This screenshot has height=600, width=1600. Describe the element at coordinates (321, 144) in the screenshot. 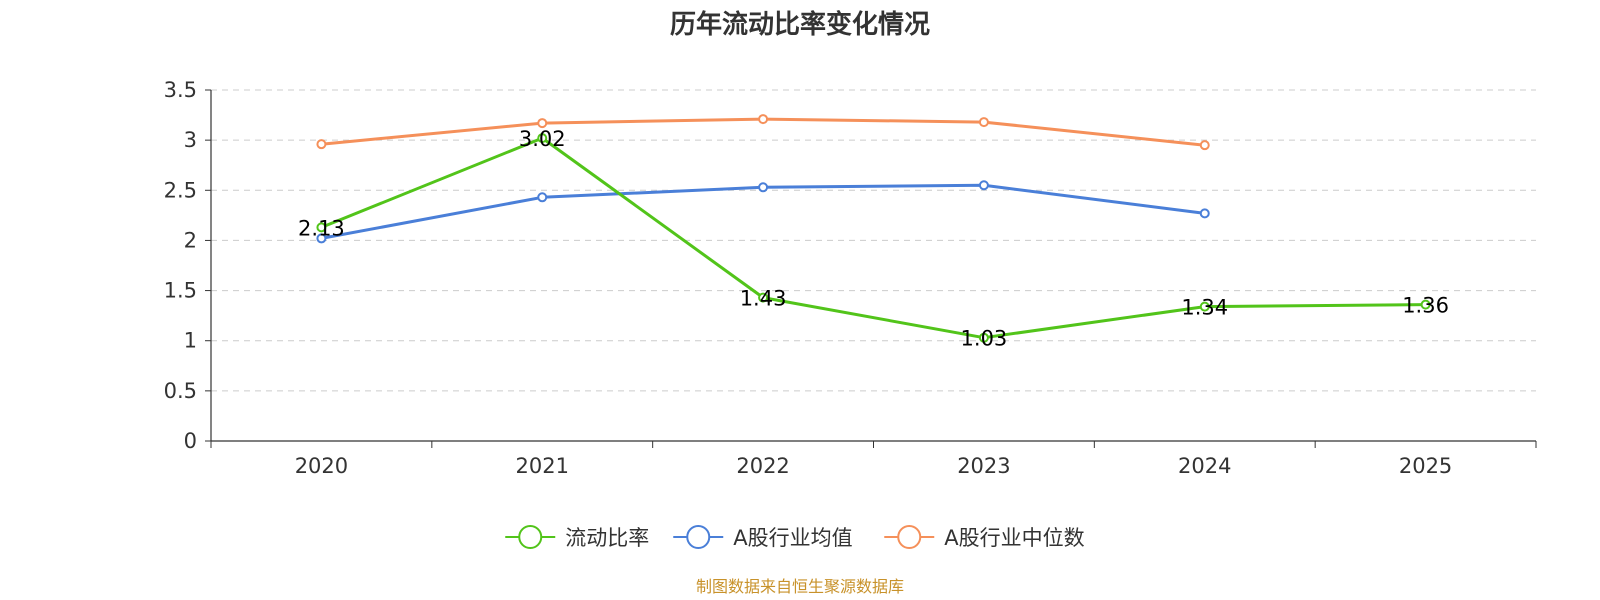

I see `data-point-2-2020` at that location.